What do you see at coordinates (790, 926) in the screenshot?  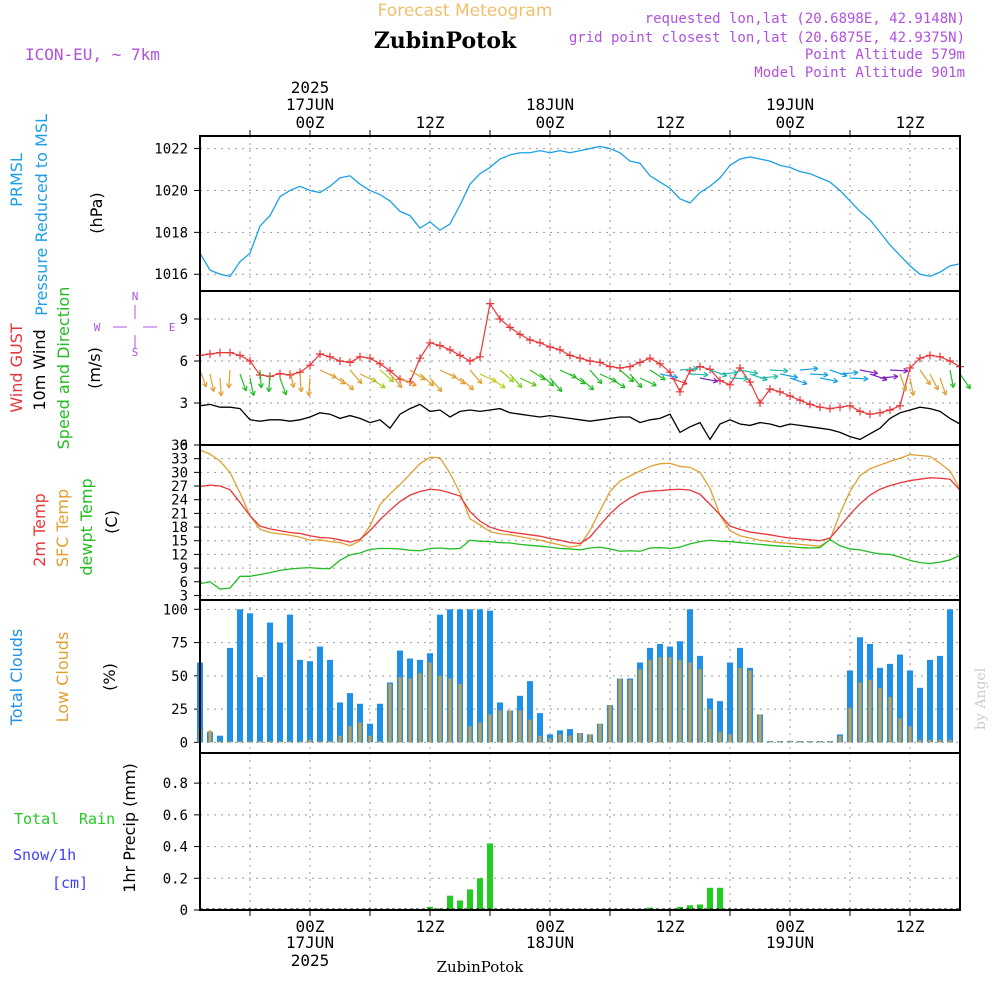 I see `bottom-time-label: 00Z` at bounding box center [790, 926].